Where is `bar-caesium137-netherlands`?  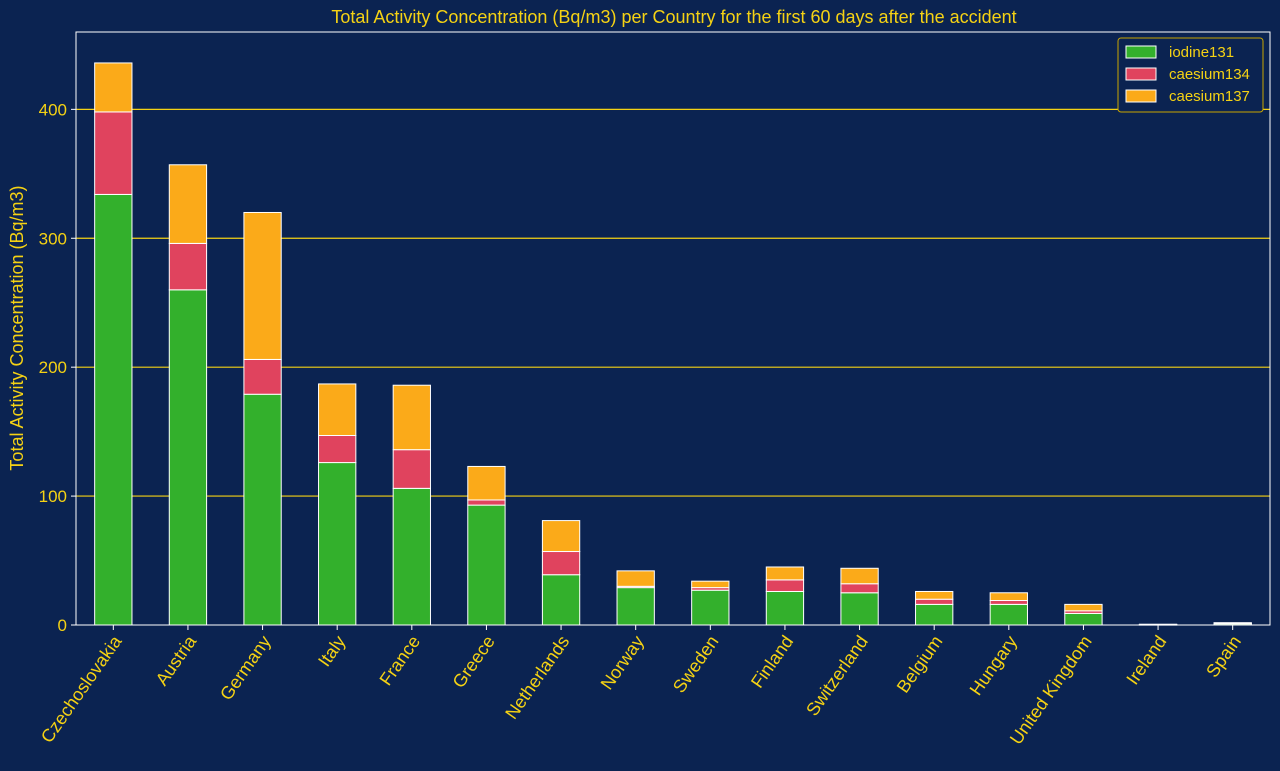
bar-caesium137-netherlands is located at coordinates (561, 536).